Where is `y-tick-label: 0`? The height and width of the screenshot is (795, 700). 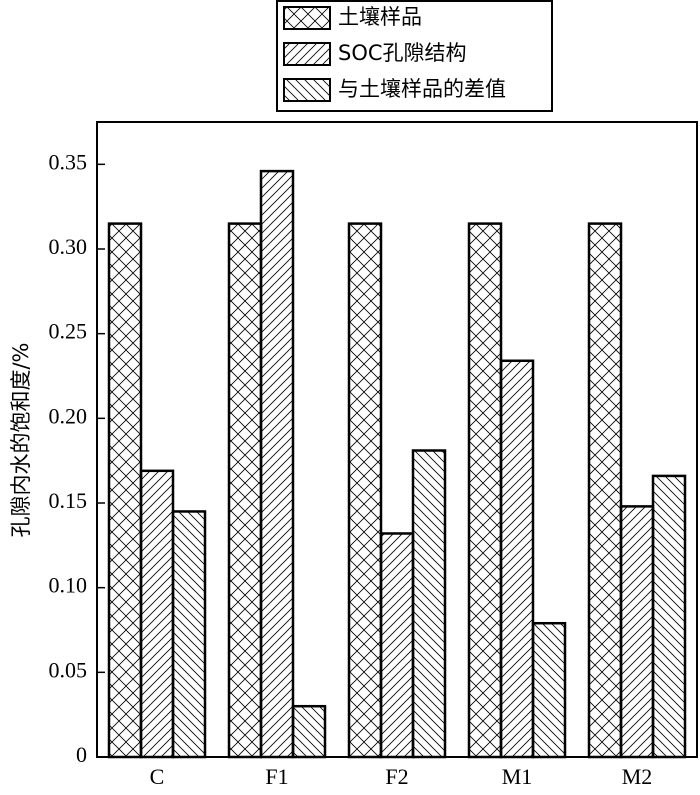 y-tick-label: 0 is located at coordinates (81, 754).